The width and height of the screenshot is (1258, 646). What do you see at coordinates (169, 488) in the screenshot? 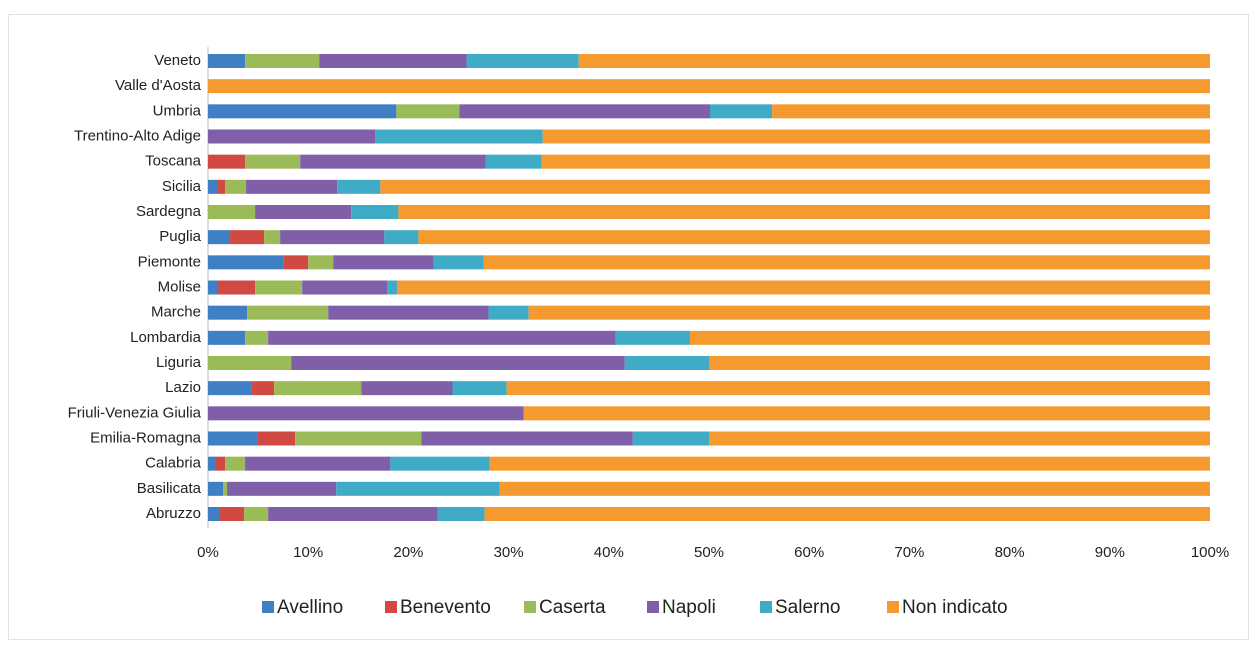
I see `y-tick-label: Basilicata` at bounding box center [169, 488].